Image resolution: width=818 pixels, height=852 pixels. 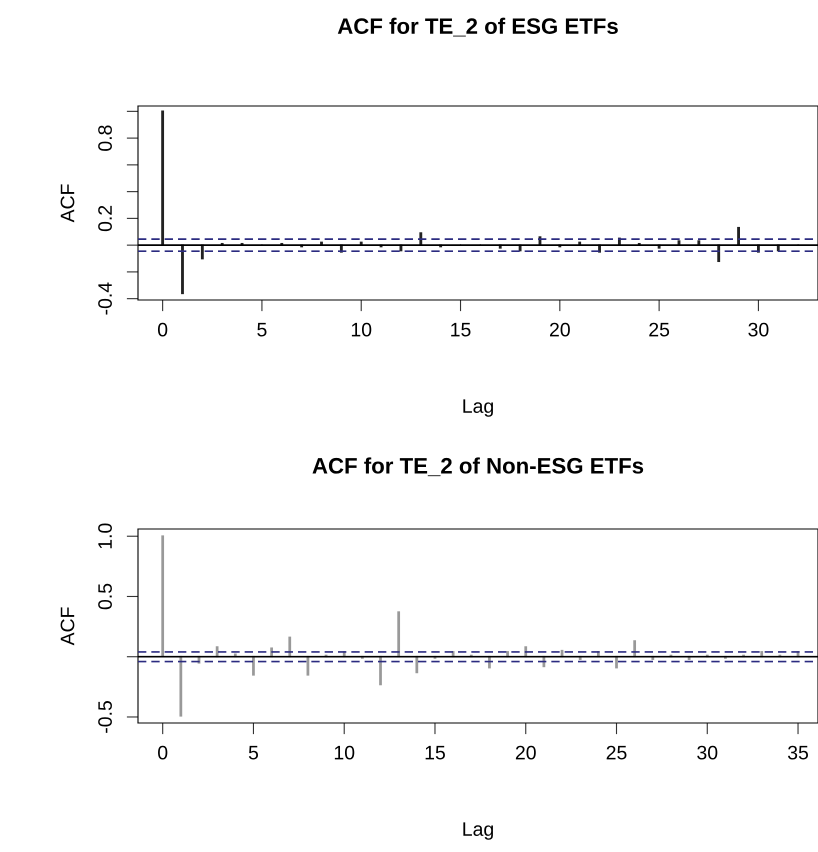 I want to click on y-tick-label: -0.4, so click(x=105, y=298).